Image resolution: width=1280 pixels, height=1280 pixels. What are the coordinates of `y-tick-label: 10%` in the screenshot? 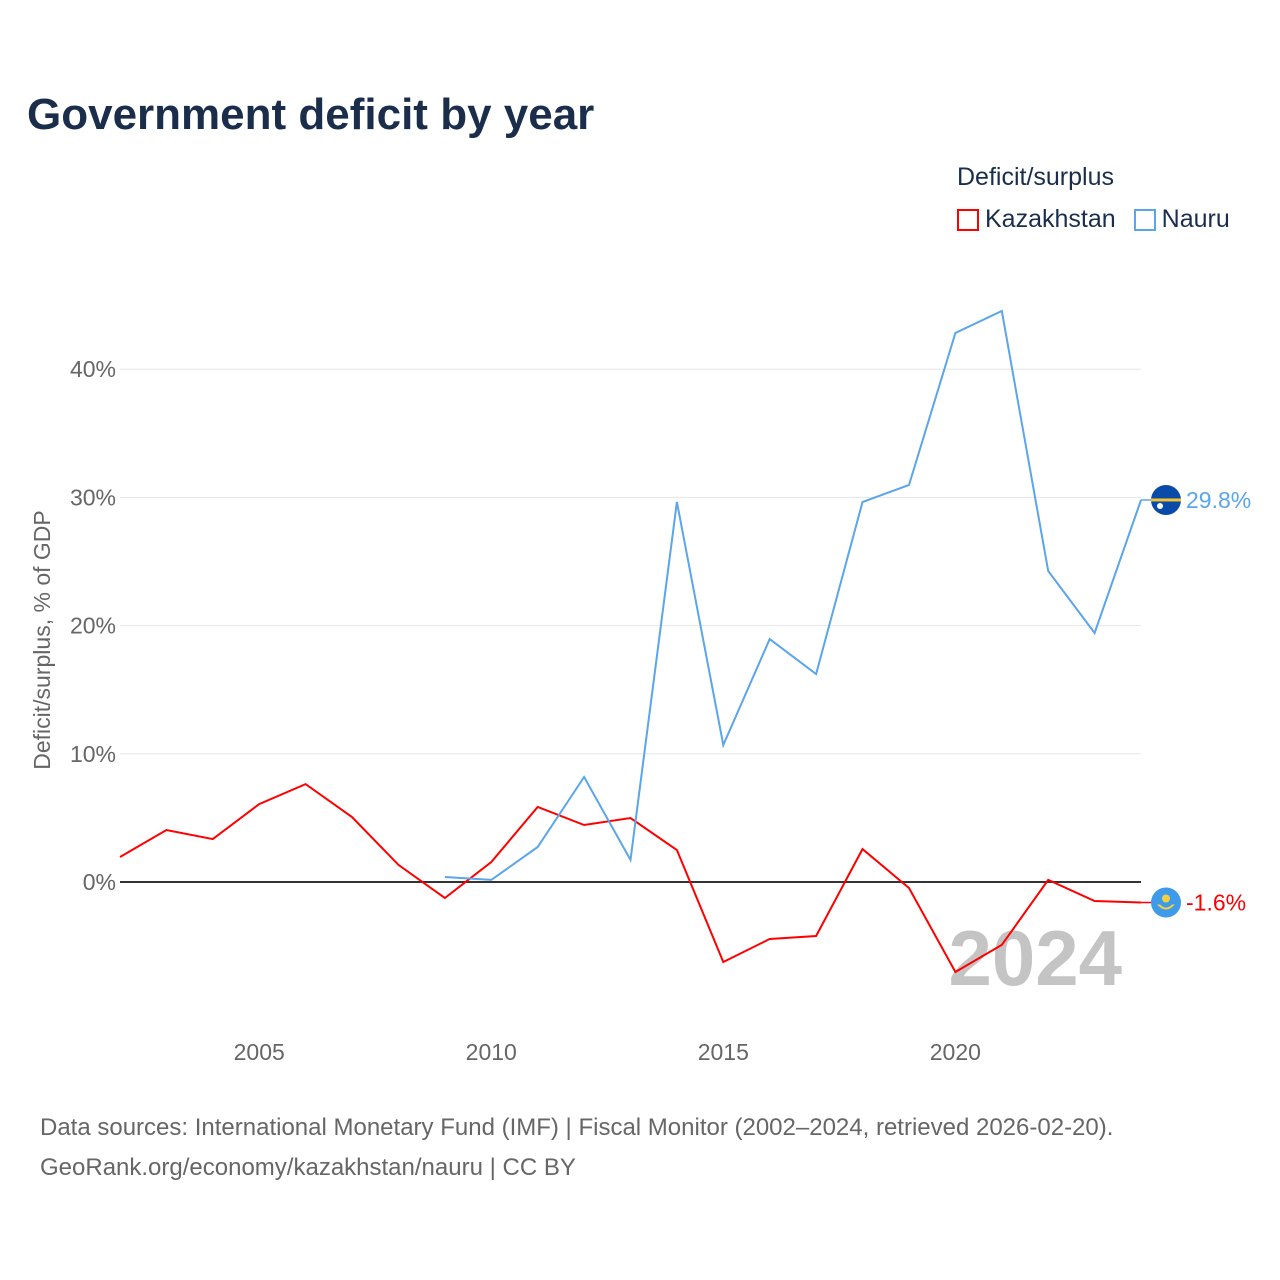 It's located at (93, 754).